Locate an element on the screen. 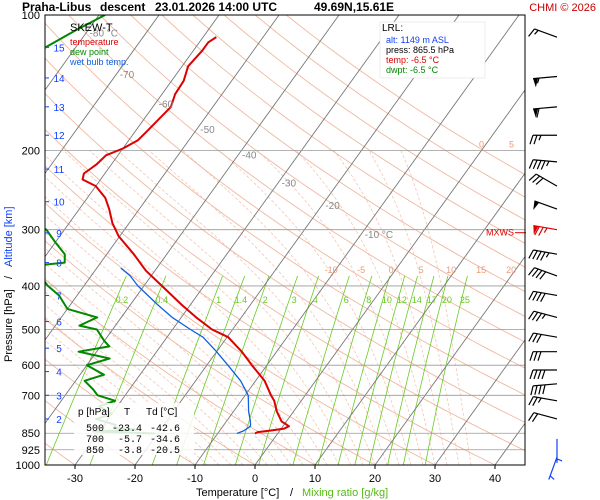 The width and height of the screenshot is (600, 500). table-row-700-td: -34.6 is located at coordinates (165, 440).